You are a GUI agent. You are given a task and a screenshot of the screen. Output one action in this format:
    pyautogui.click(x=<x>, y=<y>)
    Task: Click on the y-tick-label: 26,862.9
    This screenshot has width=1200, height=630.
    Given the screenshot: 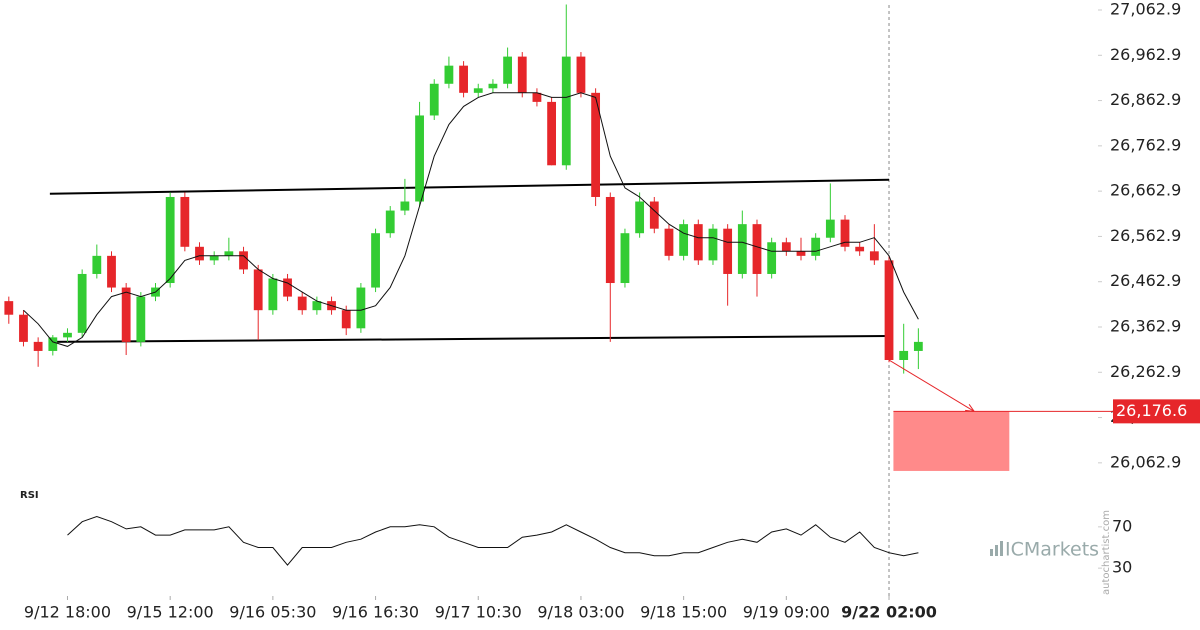 What is the action you would take?
    pyautogui.click(x=1145, y=99)
    